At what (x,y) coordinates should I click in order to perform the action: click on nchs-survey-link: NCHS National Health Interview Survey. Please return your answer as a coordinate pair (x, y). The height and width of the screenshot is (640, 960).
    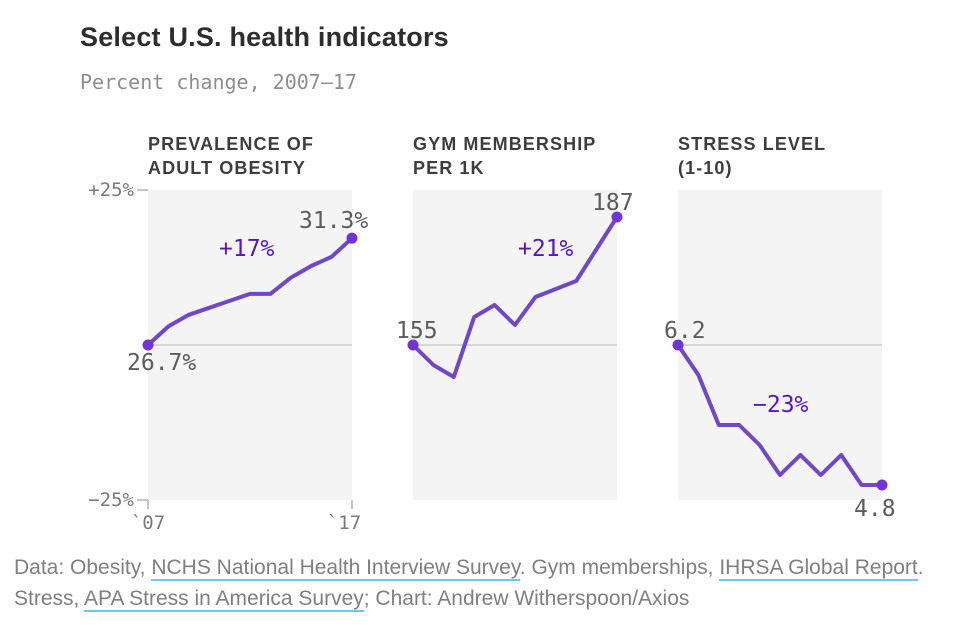
    Looking at the image, I should click on (335, 568).